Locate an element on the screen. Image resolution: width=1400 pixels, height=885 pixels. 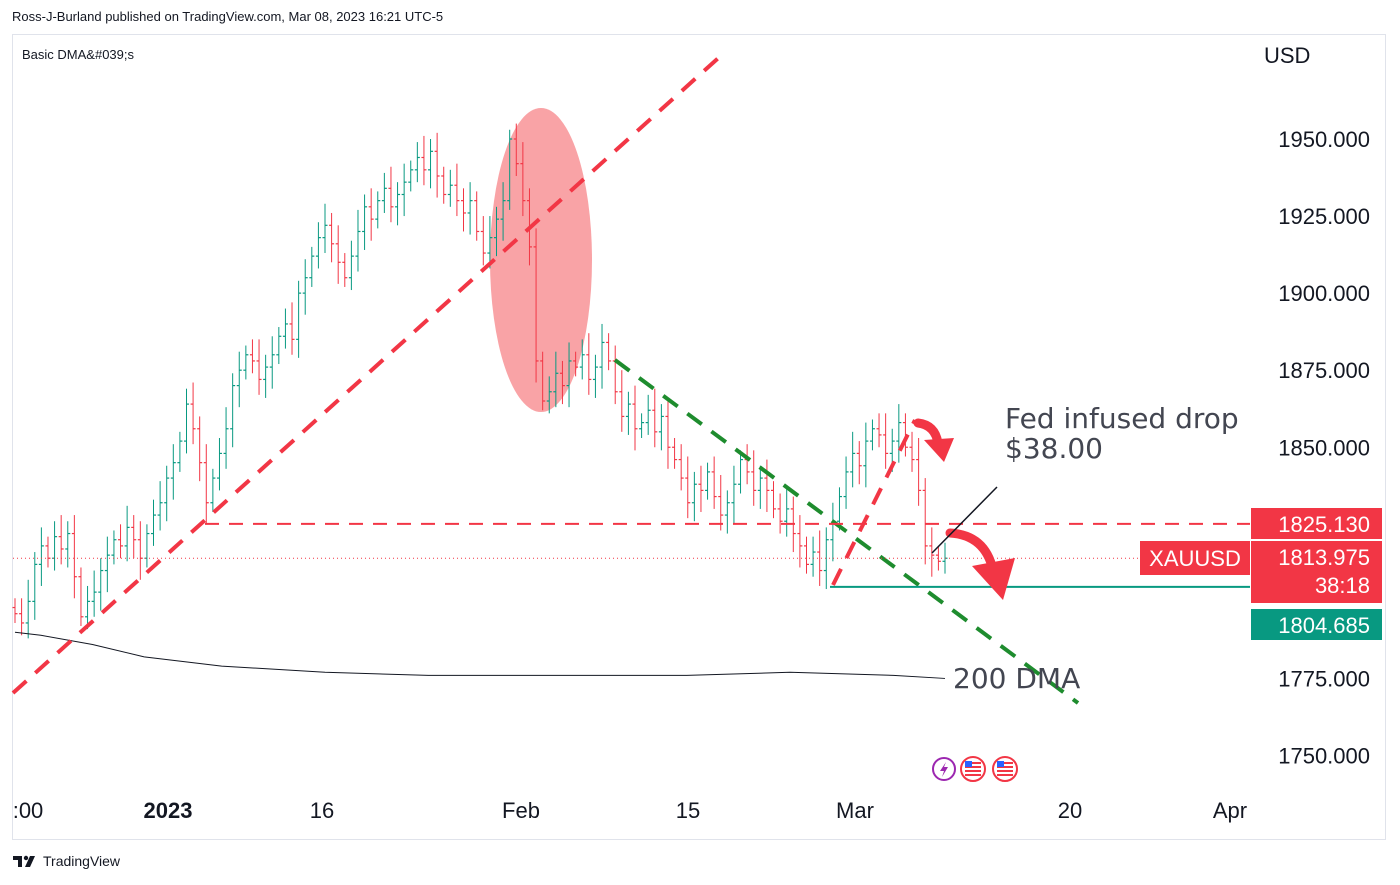
y-tick-label: 1750.000 is located at coordinates (1324, 756).